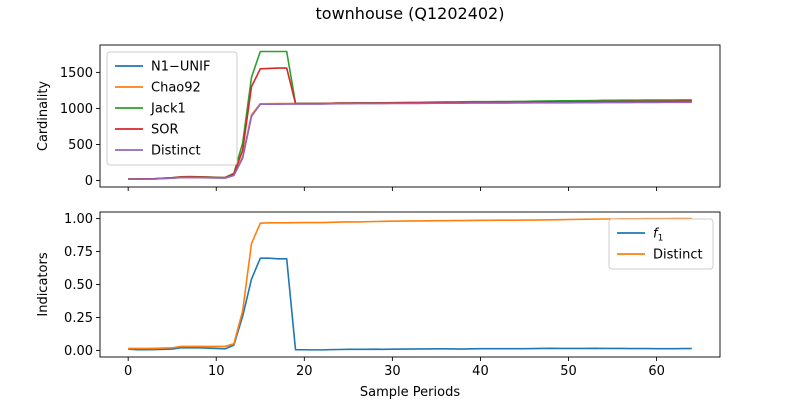 The image size is (800, 400). Describe the element at coordinates (78, 285) in the screenshot. I see `y-tick-label: 0.50` at that location.